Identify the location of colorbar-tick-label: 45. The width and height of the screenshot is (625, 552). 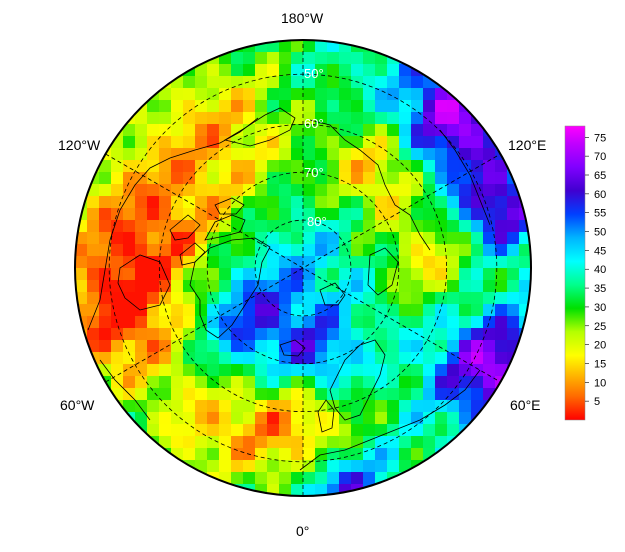
(600, 251).